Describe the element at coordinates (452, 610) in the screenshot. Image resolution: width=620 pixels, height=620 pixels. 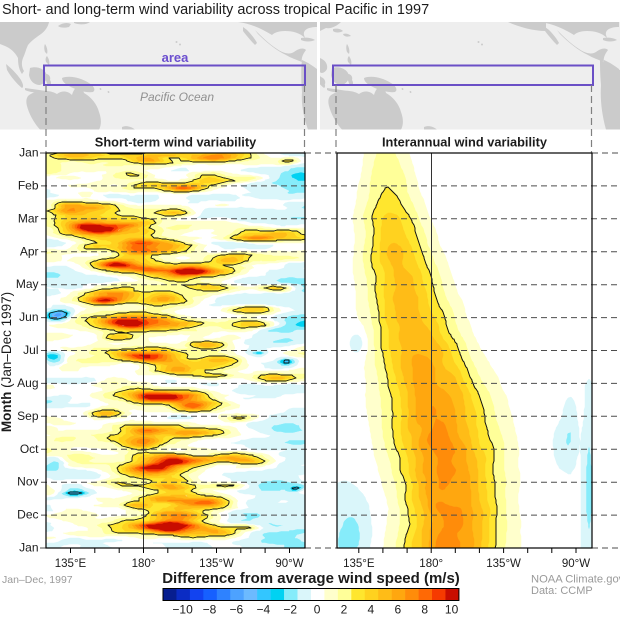
I see `svg-text: 10` at that location.